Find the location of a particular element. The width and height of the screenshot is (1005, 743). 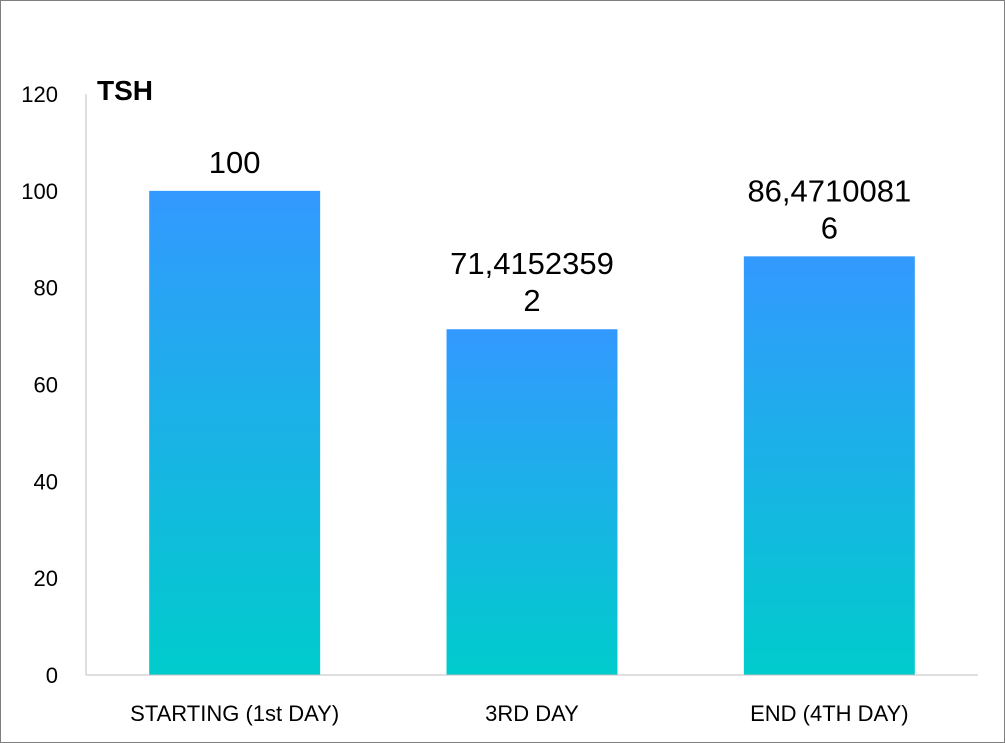

x-category-label: END (4TH DAY) is located at coordinates (829, 713).